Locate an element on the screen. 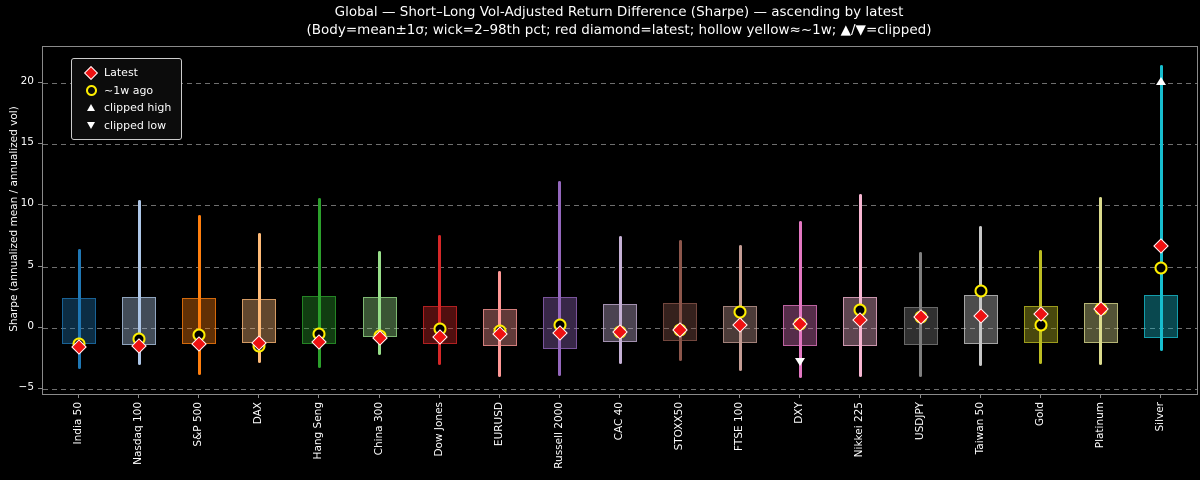 The width and height of the screenshot is (1200, 480). white-down-triangle-icon is located at coordinates (91, 125).